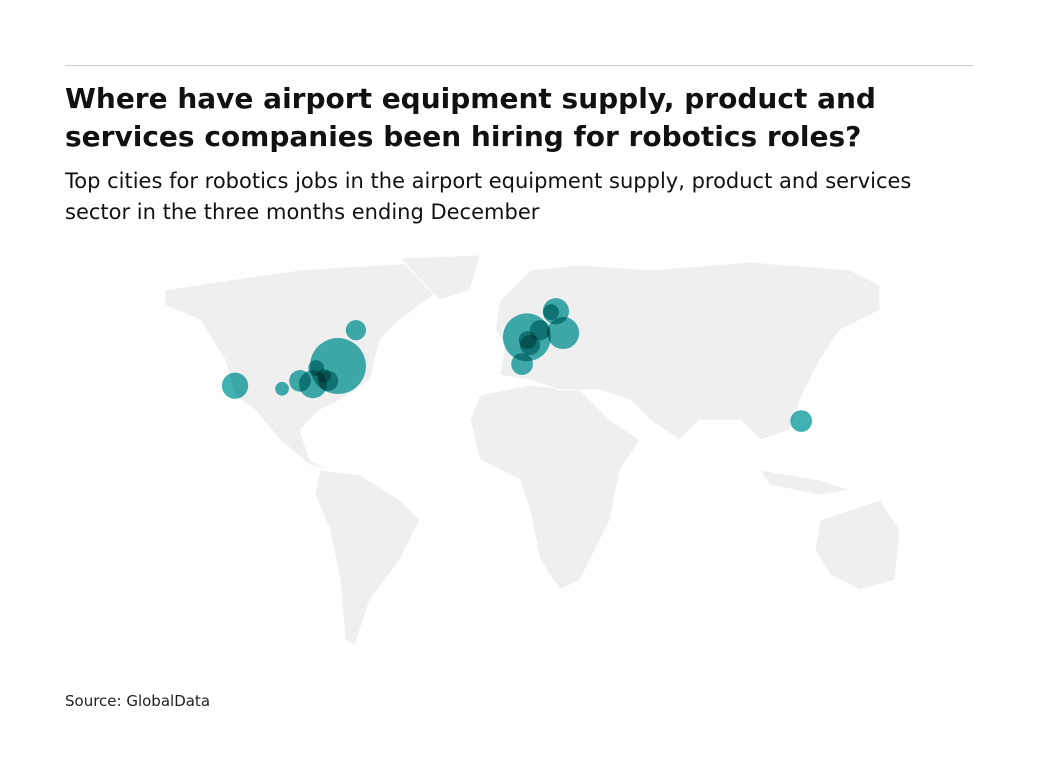  Describe the element at coordinates (857, 545) in the screenshot. I see `australia` at that location.